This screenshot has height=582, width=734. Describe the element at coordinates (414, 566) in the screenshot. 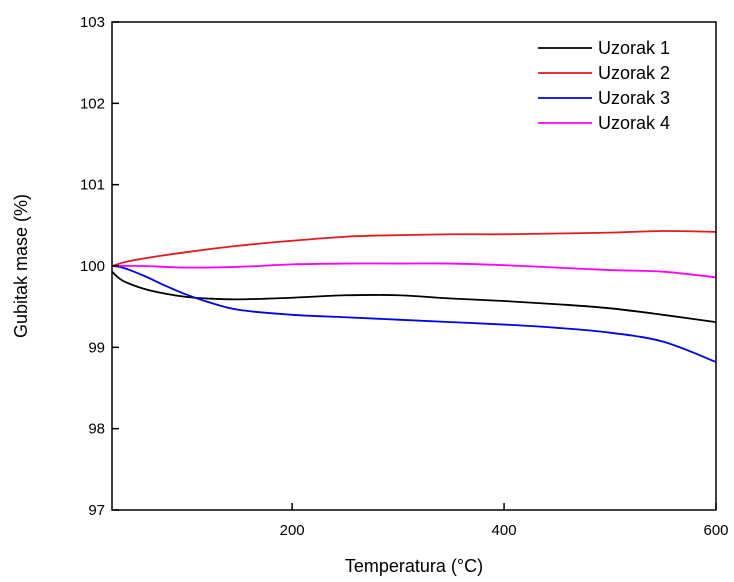

I see `x-axis-label: Temperatura (°C)` at that location.